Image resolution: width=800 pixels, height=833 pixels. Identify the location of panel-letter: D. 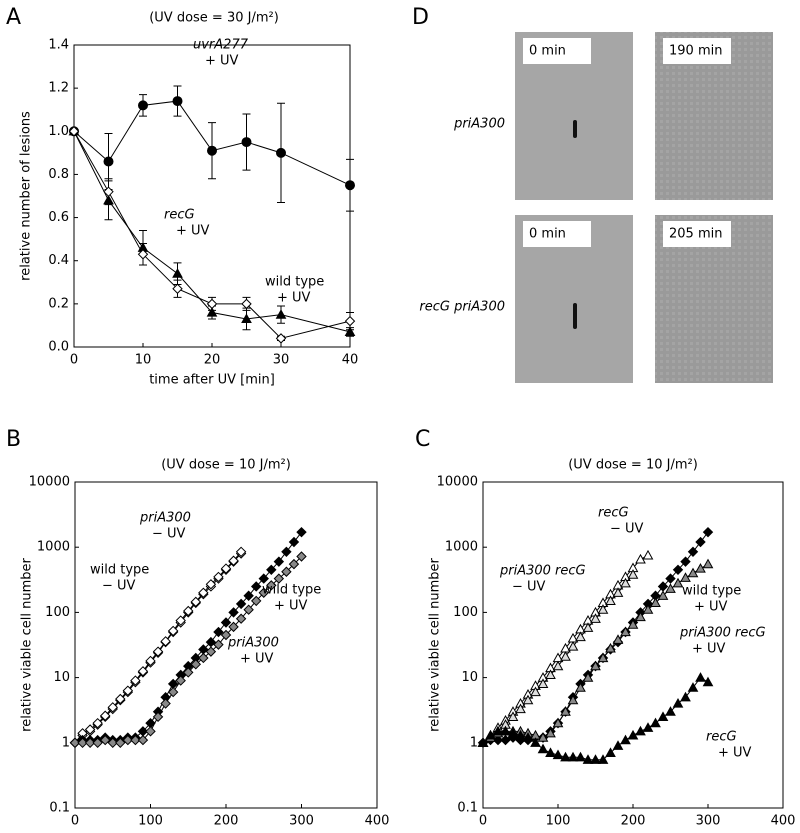
(420, 17).